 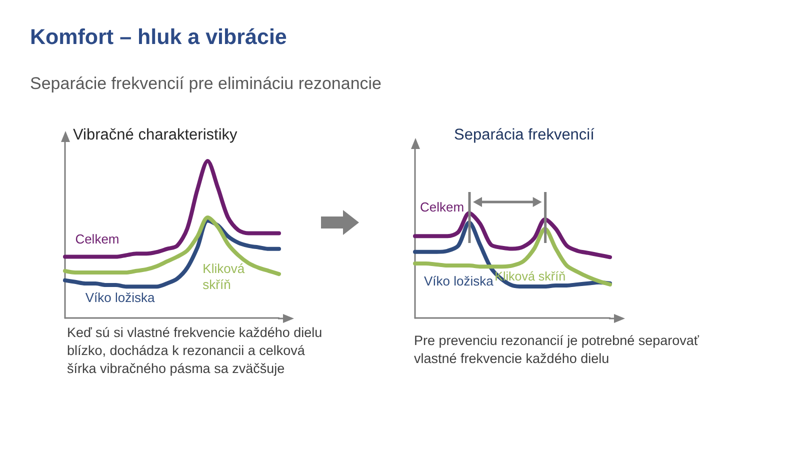 I want to click on text: Separácie frekvencií pre elimináciu rezonancie, so click(x=206, y=84).